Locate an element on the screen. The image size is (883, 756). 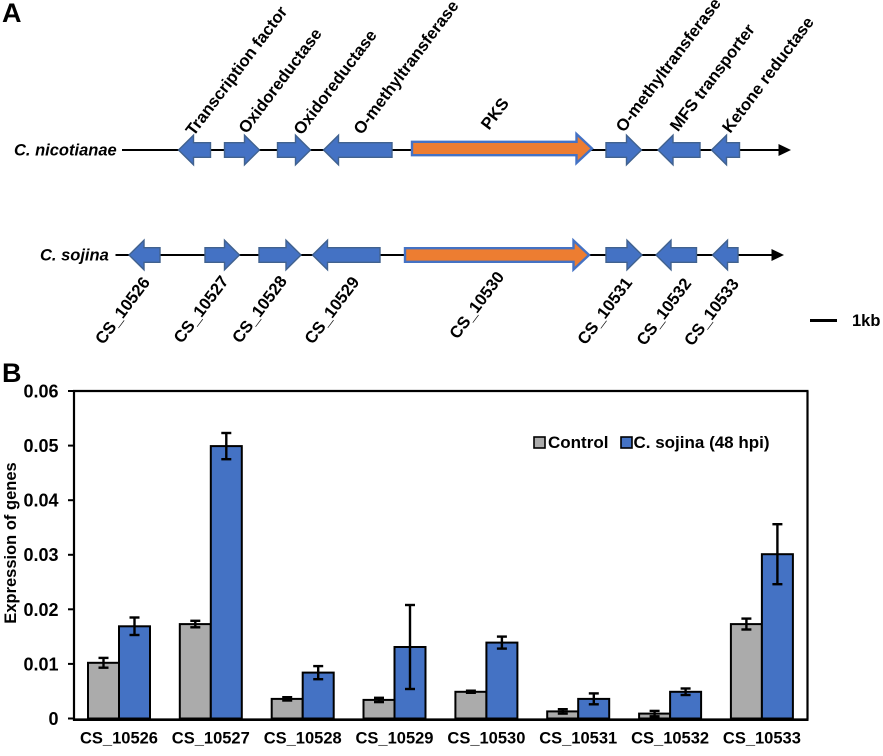
svg-text: CS_10531 is located at coordinates (578, 739).